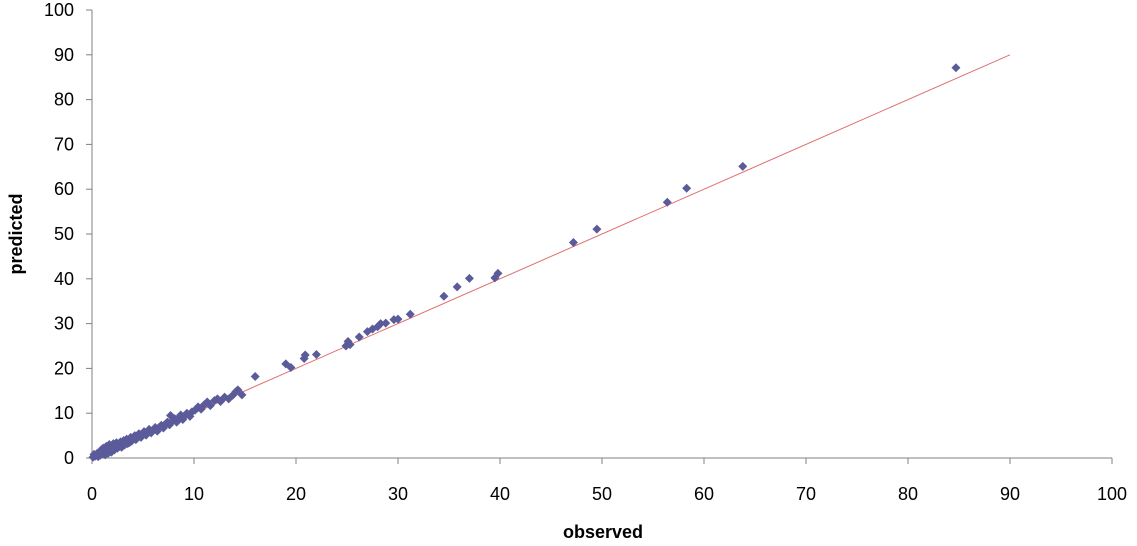  I want to click on y-tick-label: 90, so click(64, 55).